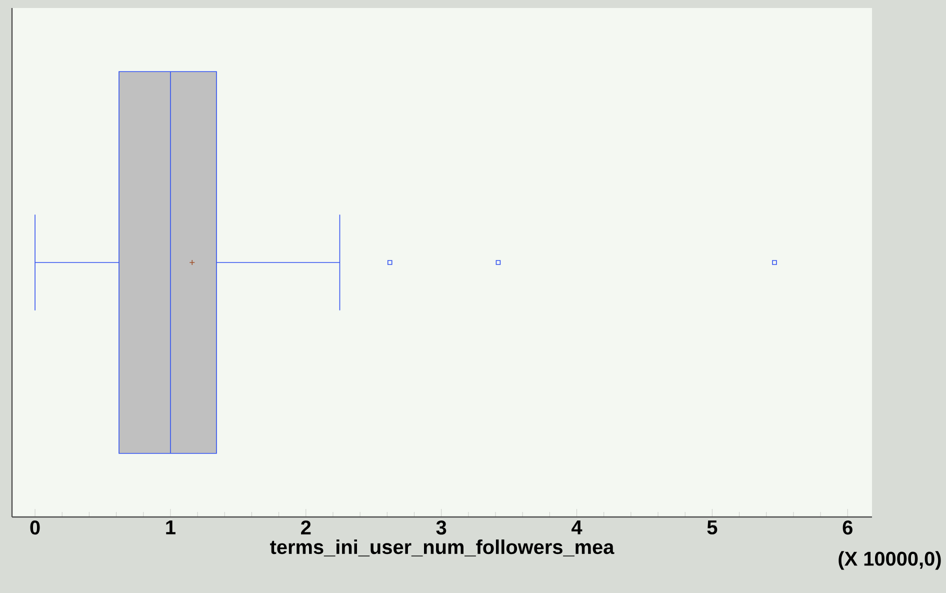 Image resolution: width=946 pixels, height=593 pixels. Describe the element at coordinates (35, 527) in the screenshot. I see `x-tick-label: 0` at that location.